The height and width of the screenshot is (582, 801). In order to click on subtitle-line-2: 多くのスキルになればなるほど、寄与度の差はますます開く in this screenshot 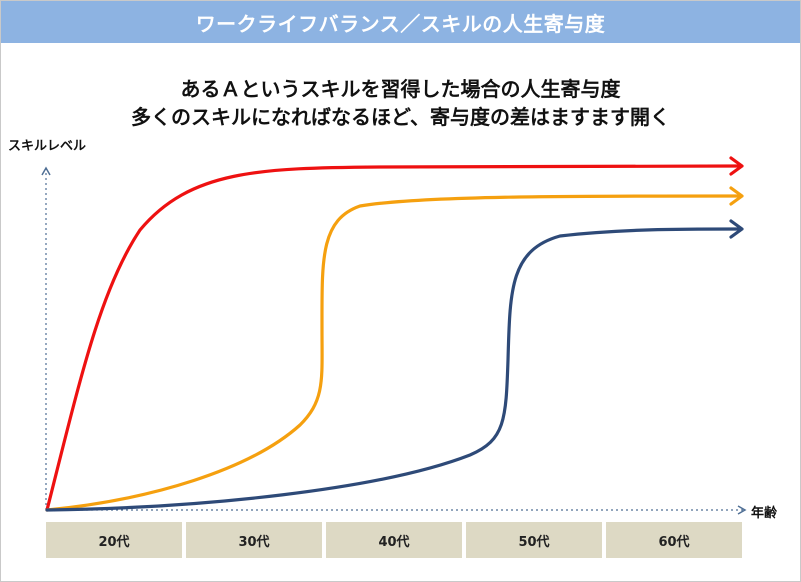, I will do `click(400, 117)`.